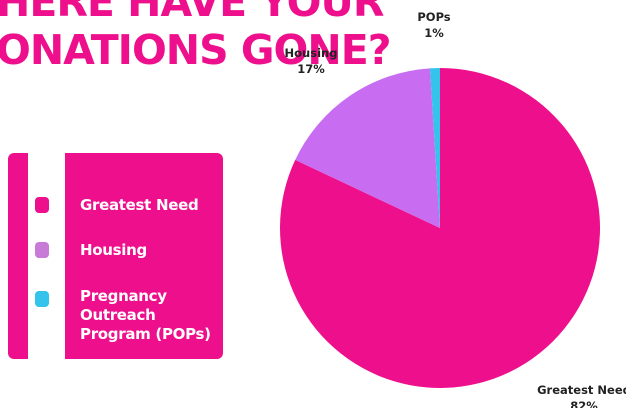 The height and width of the screenshot is (408, 626). What do you see at coordinates (367, 148) in the screenshot?
I see `pie-slice-housing` at bounding box center [367, 148].